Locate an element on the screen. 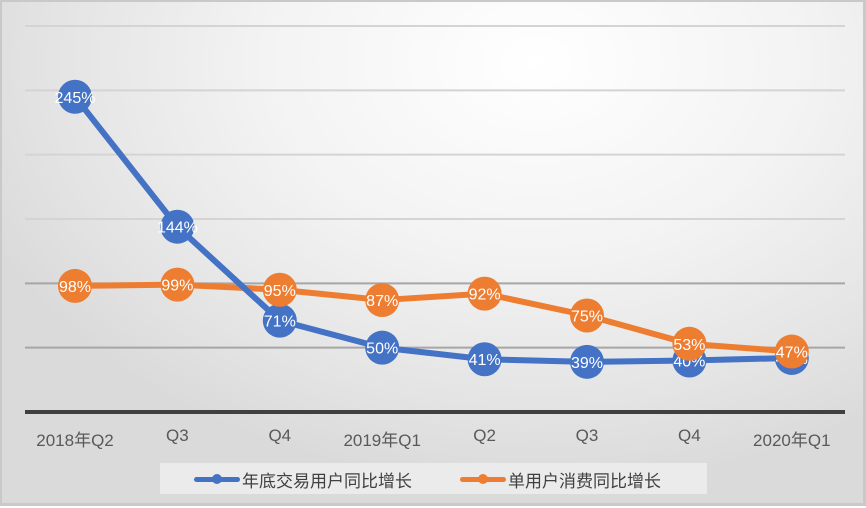 Image resolution: width=866 pixels, height=508 pixels. data-label: 99% is located at coordinates (177, 286).